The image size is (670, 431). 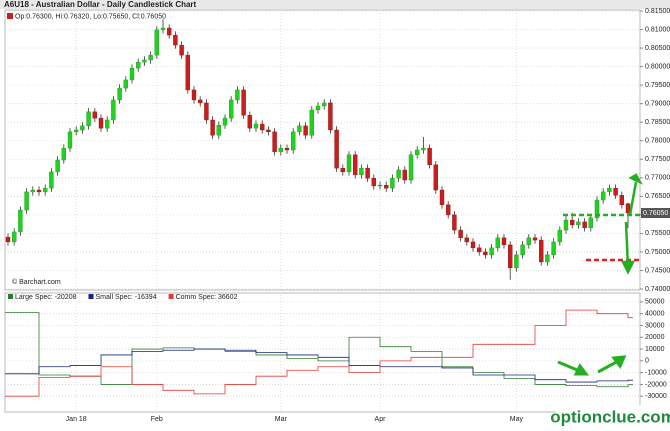 What do you see at coordinates (657, 252) in the screenshot?
I see `y-tick-label: 0.75000` at bounding box center [657, 252].